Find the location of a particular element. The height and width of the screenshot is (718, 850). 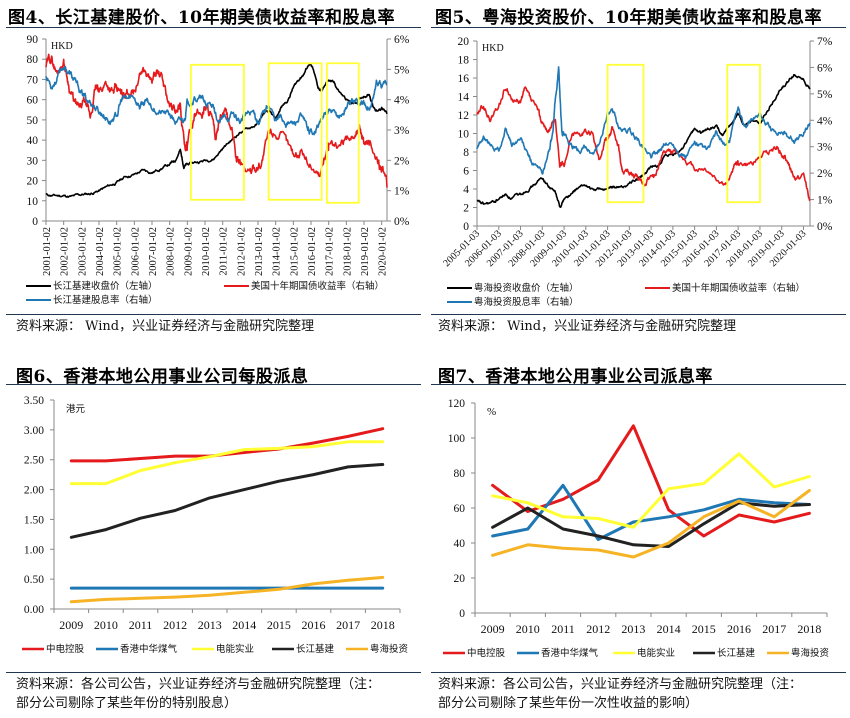

x-tick-label: 2019-01-02 is located at coordinates (365, 251).